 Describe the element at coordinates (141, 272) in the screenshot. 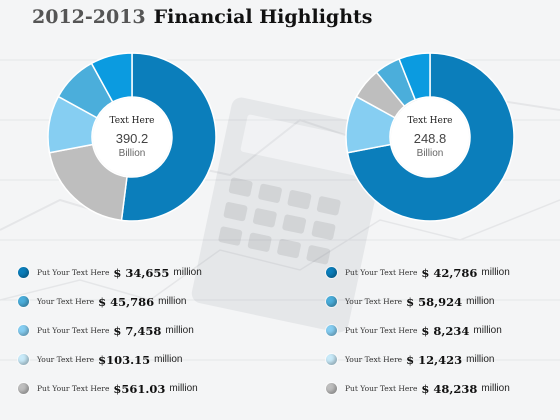

I see `legend-amount: $ 34,655` at that location.